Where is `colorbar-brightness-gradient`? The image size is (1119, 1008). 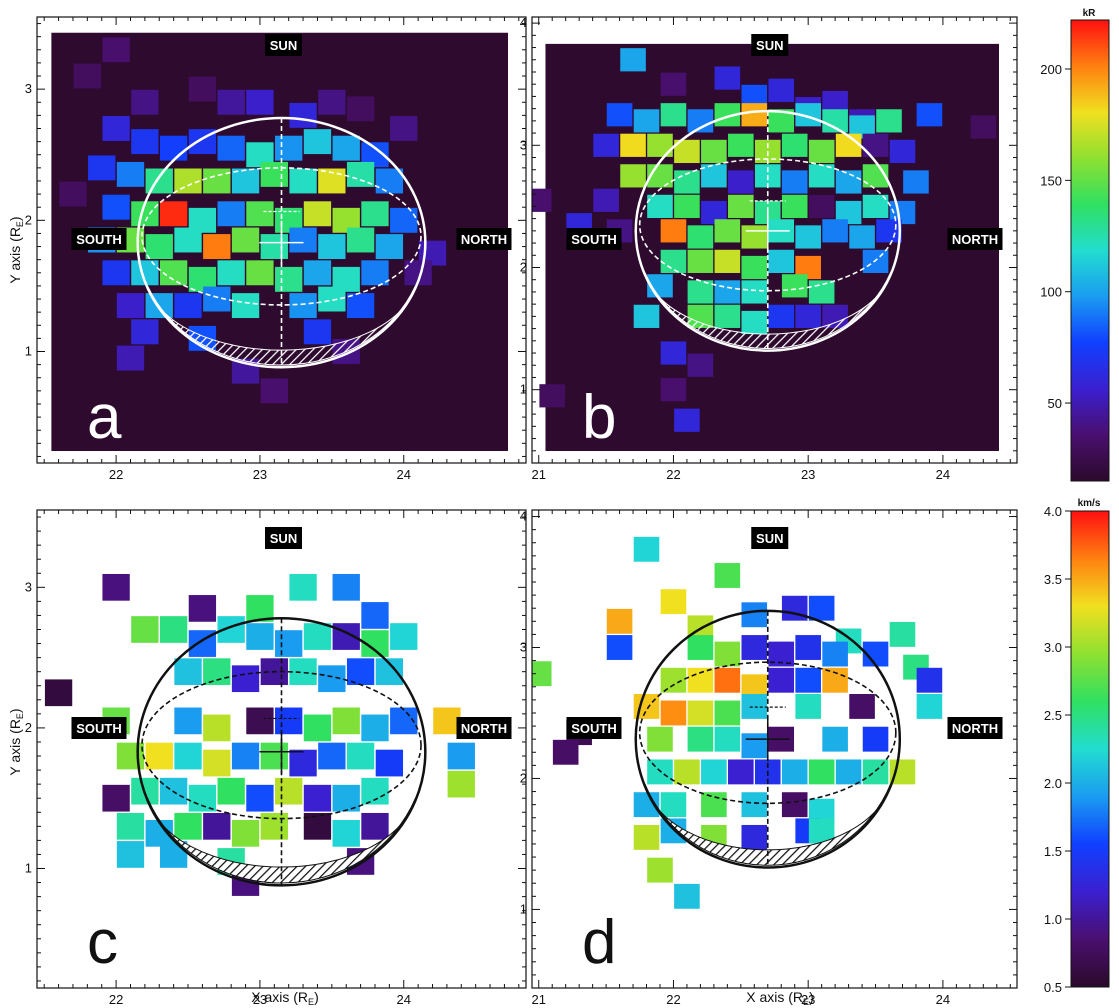 colorbar-brightness-gradient is located at coordinates (1090, 250).